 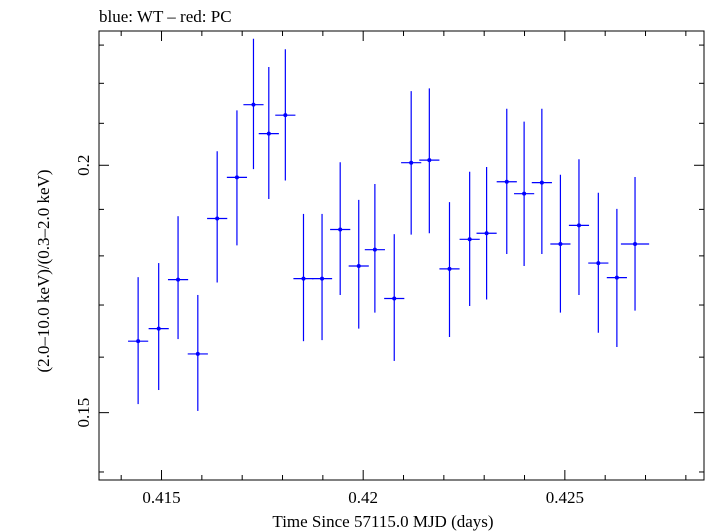 What do you see at coordinates (382, 521) in the screenshot?
I see `x-axis-label: Time Since 57115.0 MJD (days)` at bounding box center [382, 521].